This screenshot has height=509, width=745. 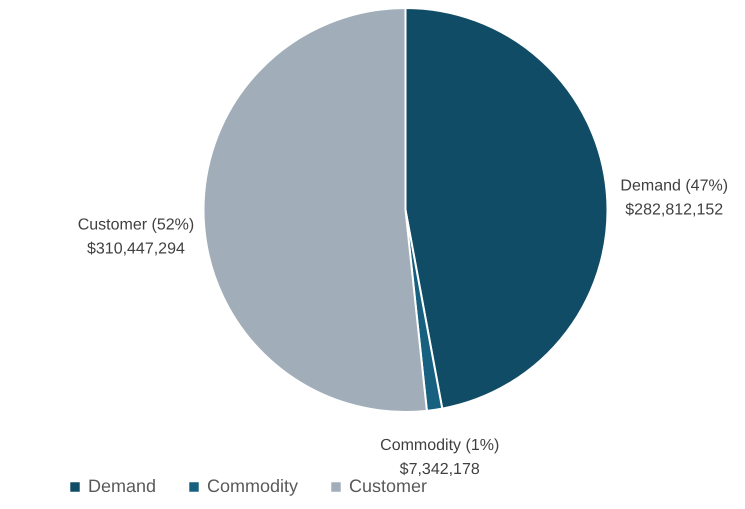 What do you see at coordinates (440, 457) in the screenshot?
I see `data-label: Commodity (1%) $7,342,178` at bounding box center [440, 457].